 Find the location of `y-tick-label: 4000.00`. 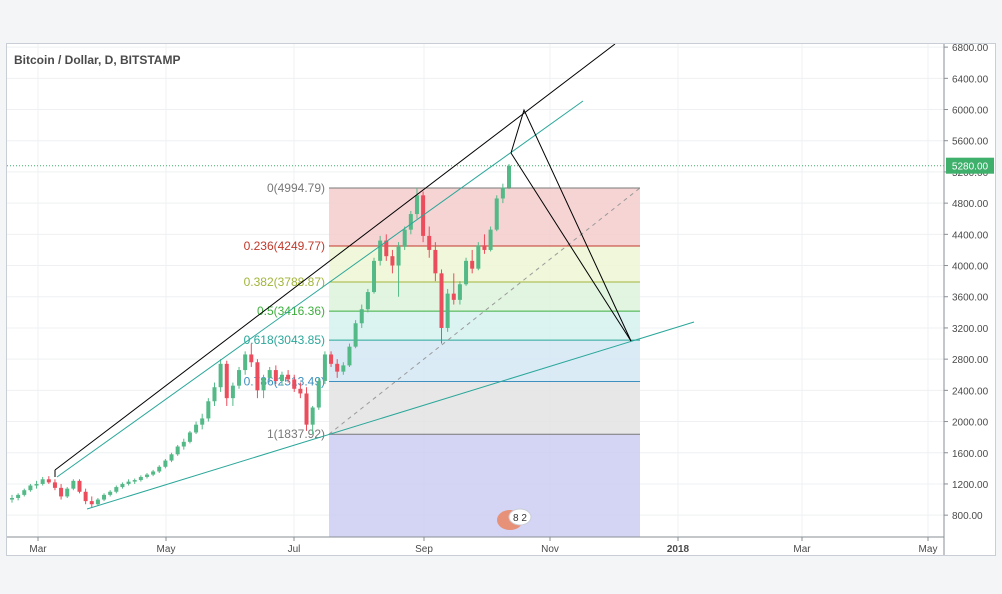

y-tick-label: 4000.00 is located at coordinates (970, 267).